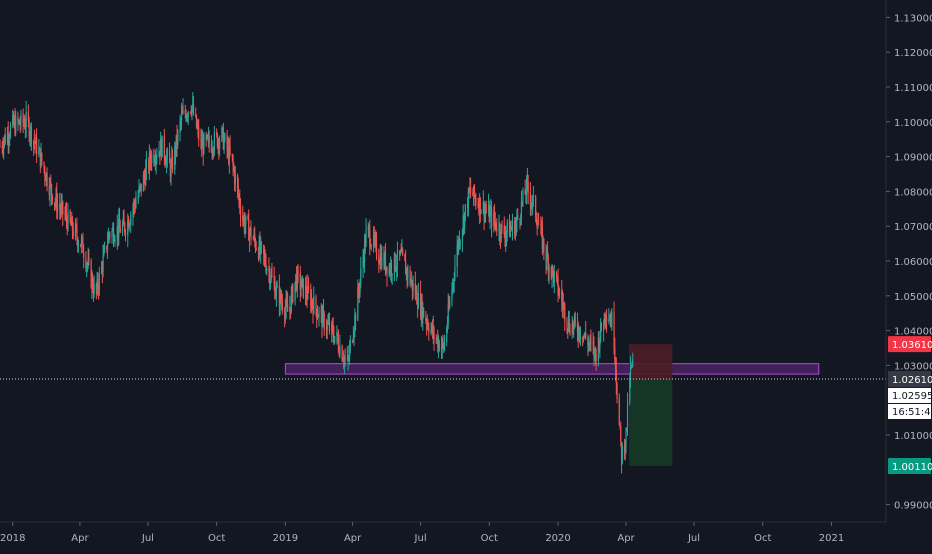 The height and width of the screenshot is (554, 932). I want to click on support-zone, so click(552, 369).